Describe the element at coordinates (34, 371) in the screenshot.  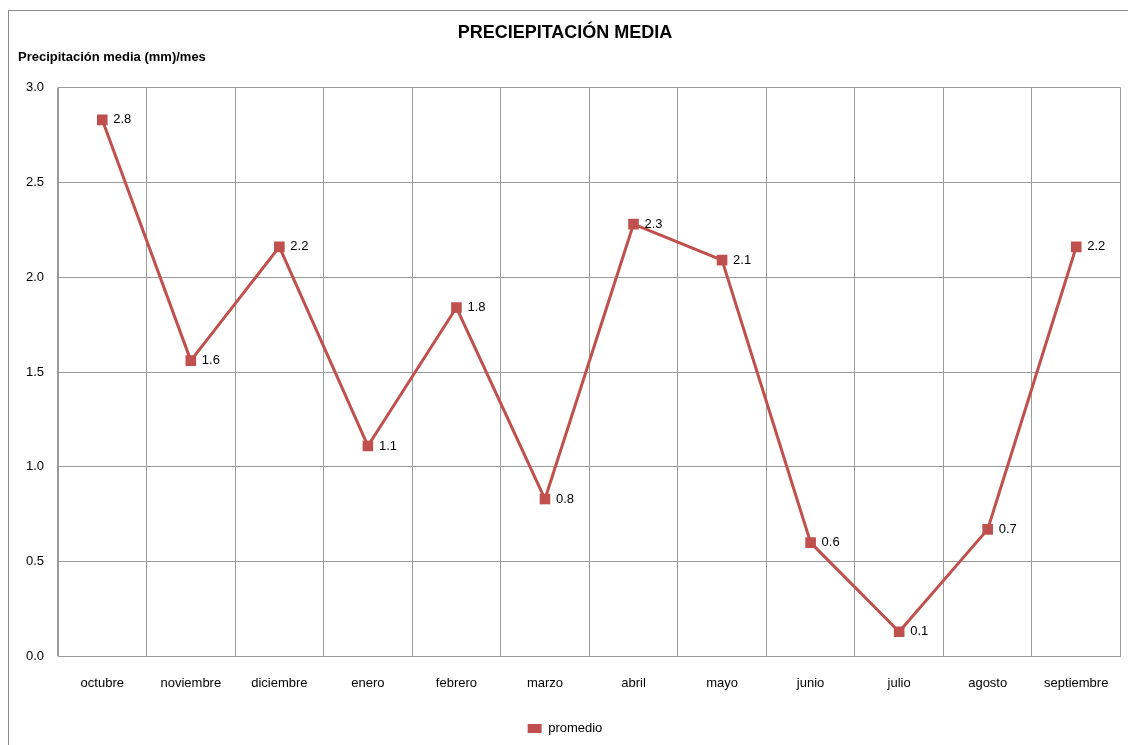
I see `y-tick-label: 1.5` at that location.